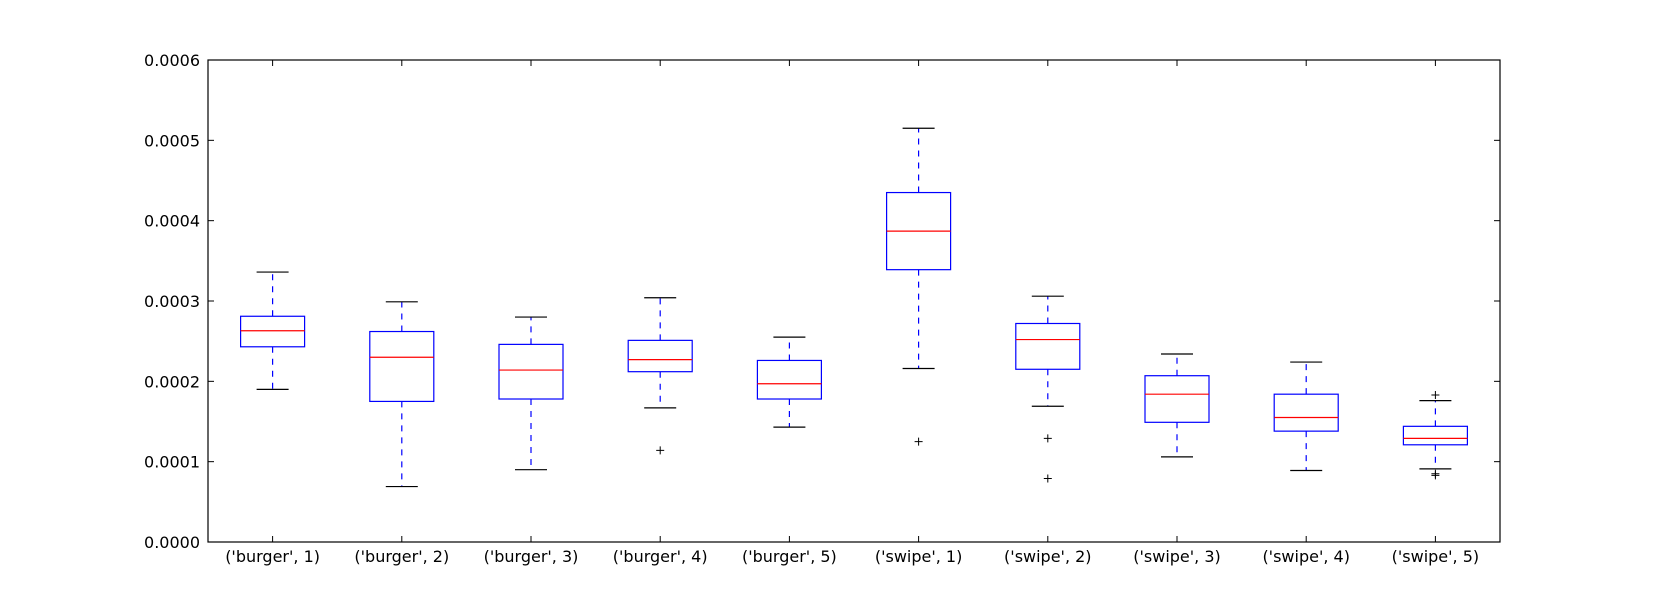 The height and width of the screenshot is (600, 1658). I want to click on y-tick-label: 0.0000, so click(172, 542).